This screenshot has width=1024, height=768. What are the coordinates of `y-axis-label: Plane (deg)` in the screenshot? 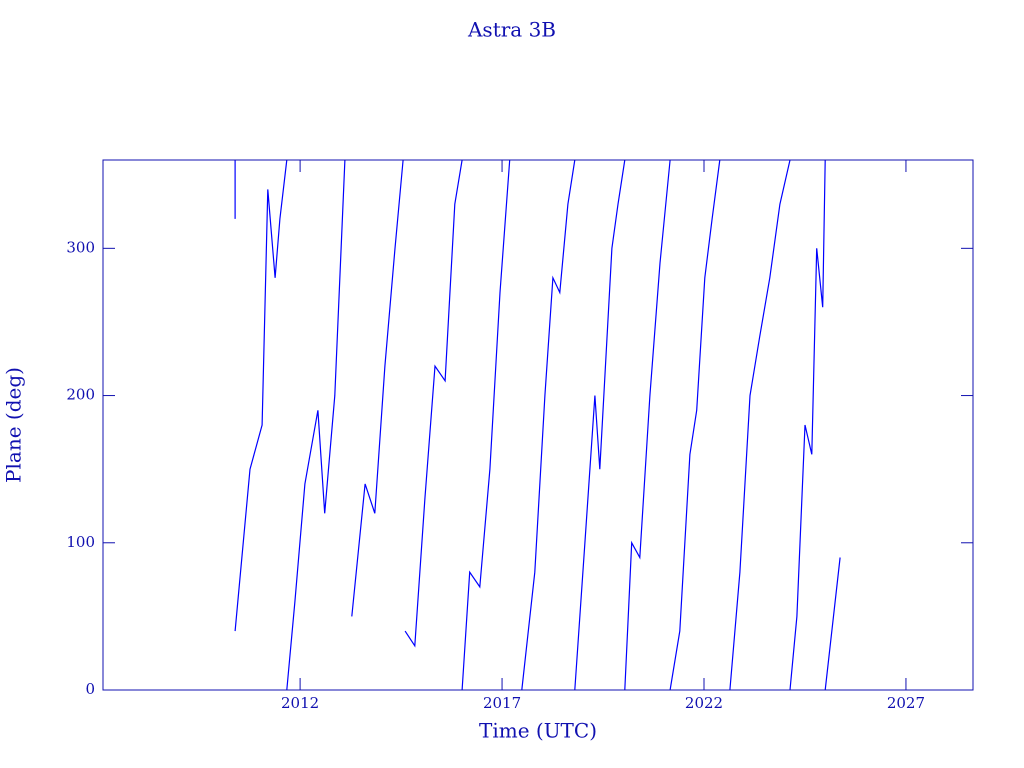 It's located at (14, 425).